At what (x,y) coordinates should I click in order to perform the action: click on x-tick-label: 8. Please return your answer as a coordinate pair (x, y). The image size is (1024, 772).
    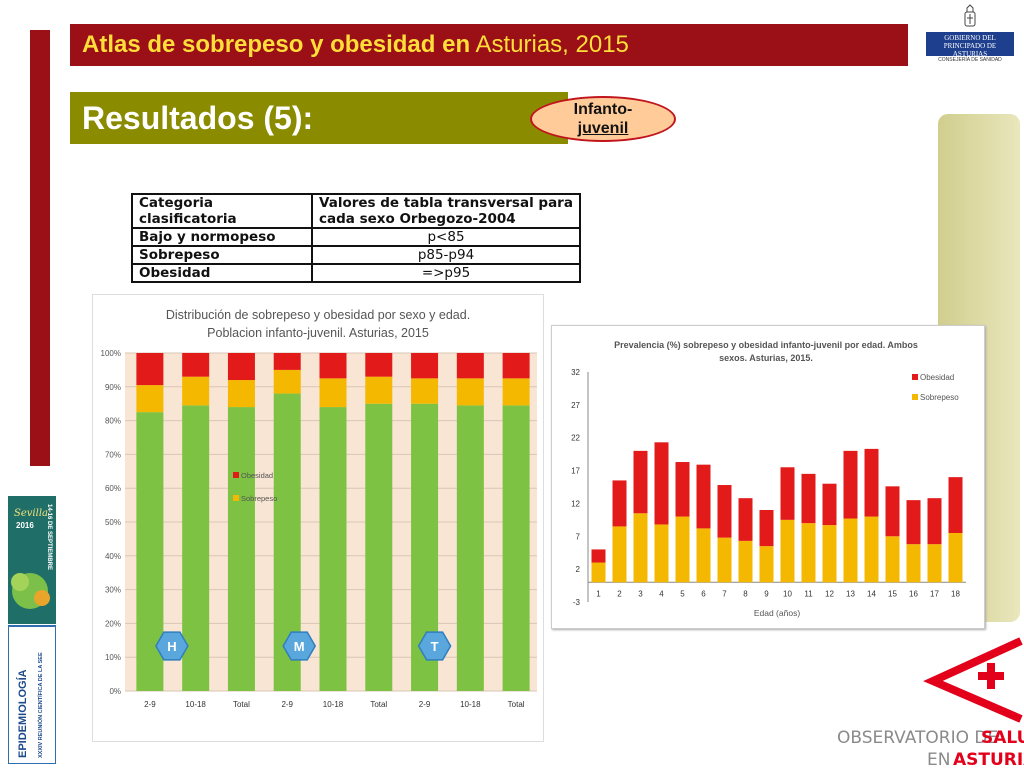
    Looking at the image, I should click on (745, 593).